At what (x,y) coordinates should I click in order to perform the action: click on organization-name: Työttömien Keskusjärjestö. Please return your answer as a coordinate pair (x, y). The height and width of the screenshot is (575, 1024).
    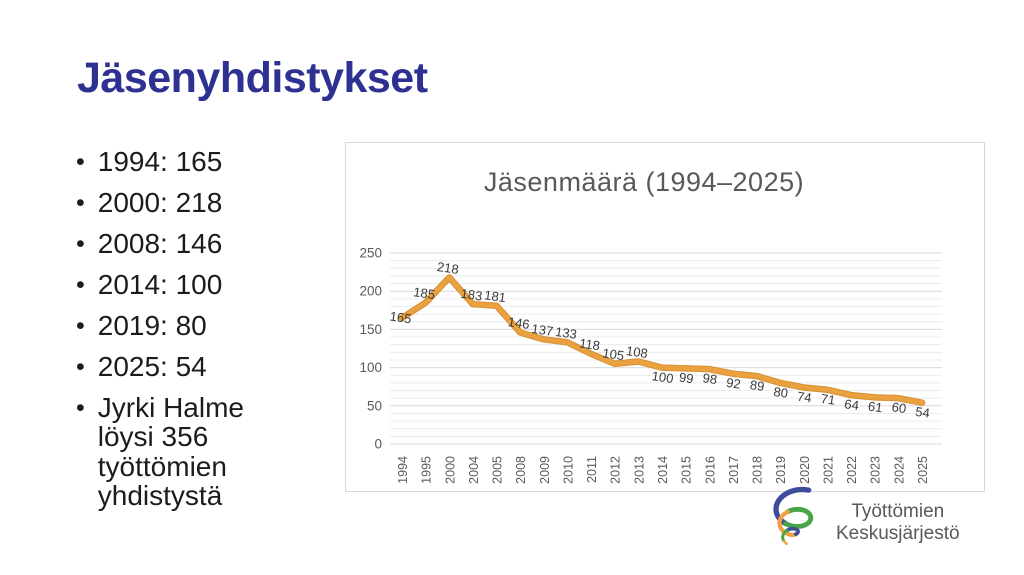
    Looking at the image, I should click on (898, 523).